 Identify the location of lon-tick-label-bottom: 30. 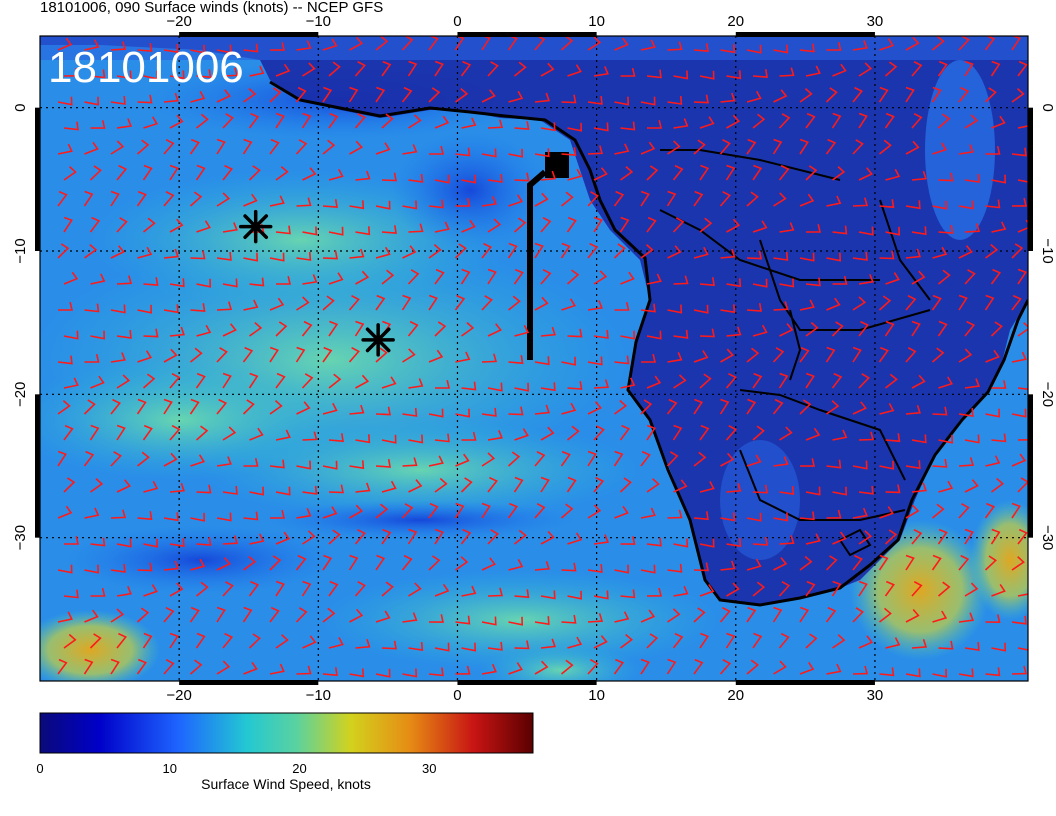
(875, 695).